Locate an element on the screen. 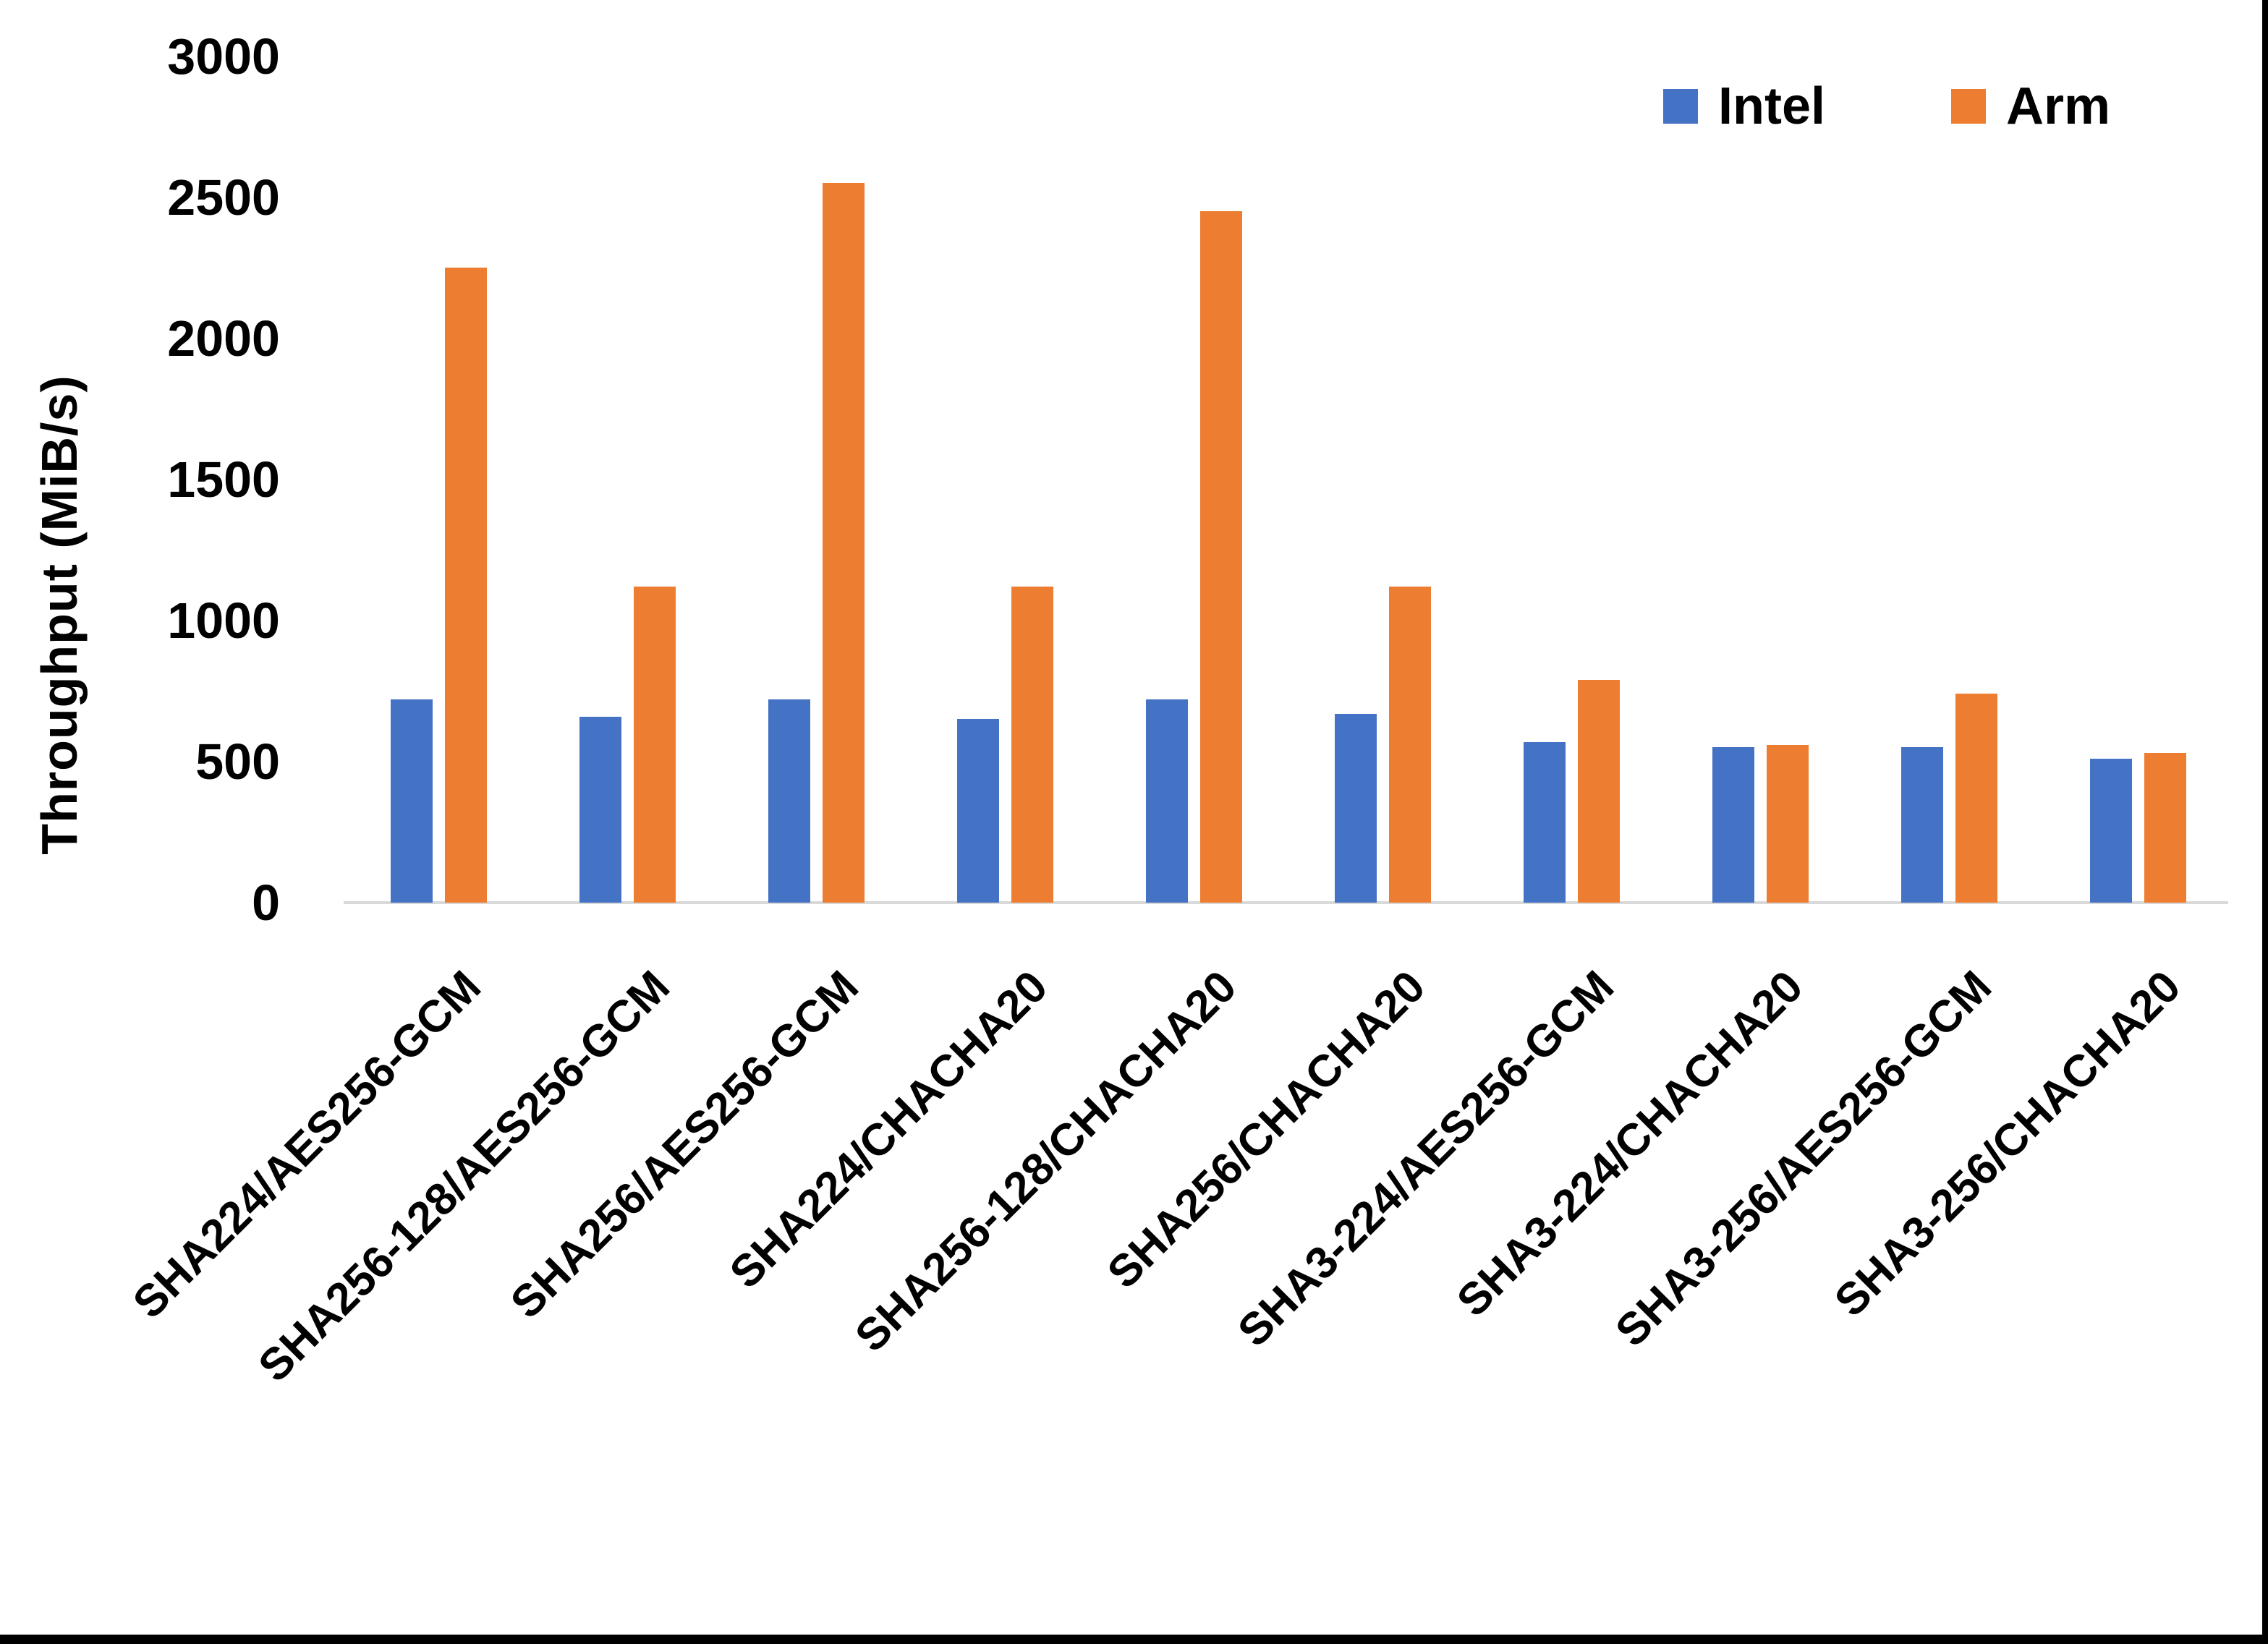 The image size is (2268, 1644). y-tick-label: 1000 is located at coordinates (223, 620).